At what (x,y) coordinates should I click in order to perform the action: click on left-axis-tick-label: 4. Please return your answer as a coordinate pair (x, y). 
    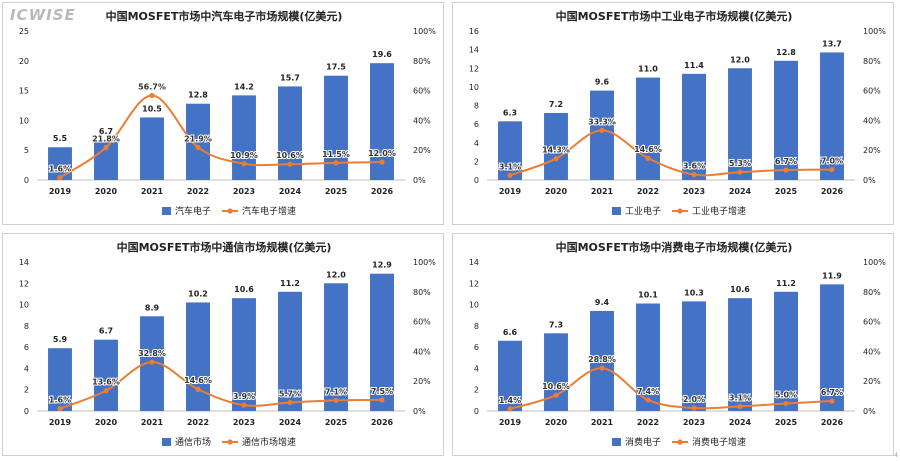
    Looking at the image, I should click on (476, 368).